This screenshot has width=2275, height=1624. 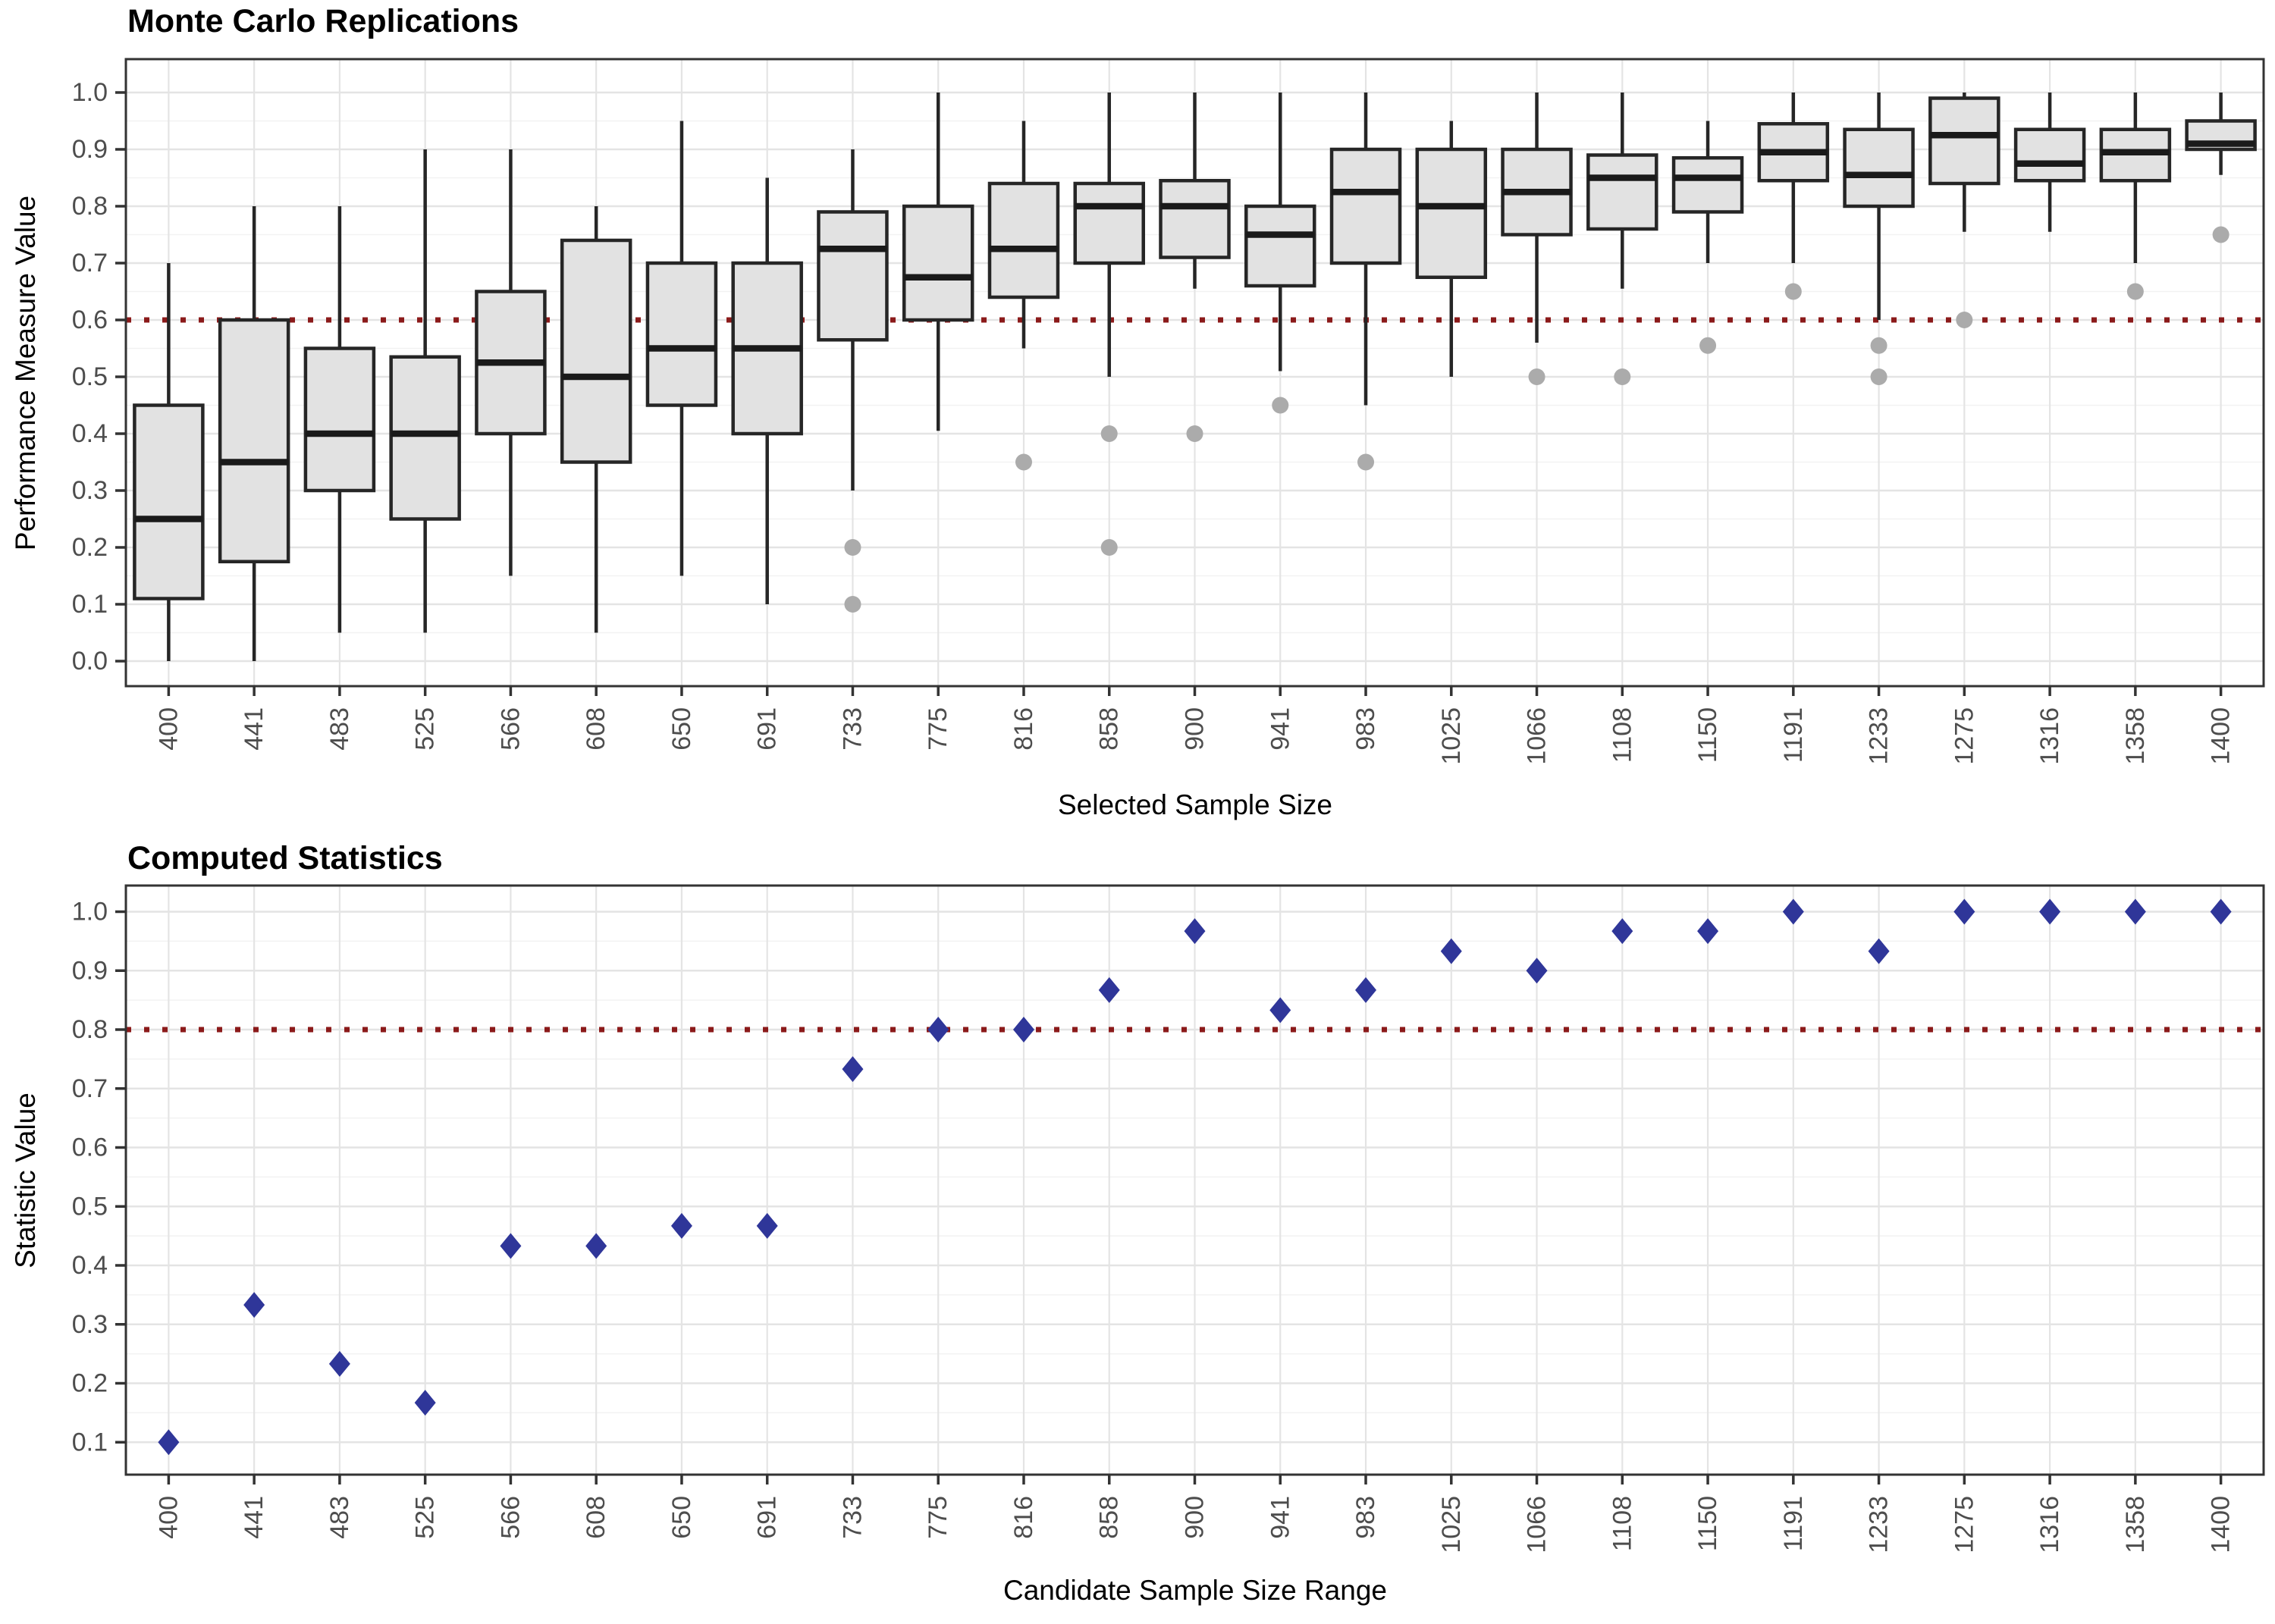 What do you see at coordinates (1195, 804) in the screenshot?
I see `top-x-axis-title: Selected Sample Size` at bounding box center [1195, 804].